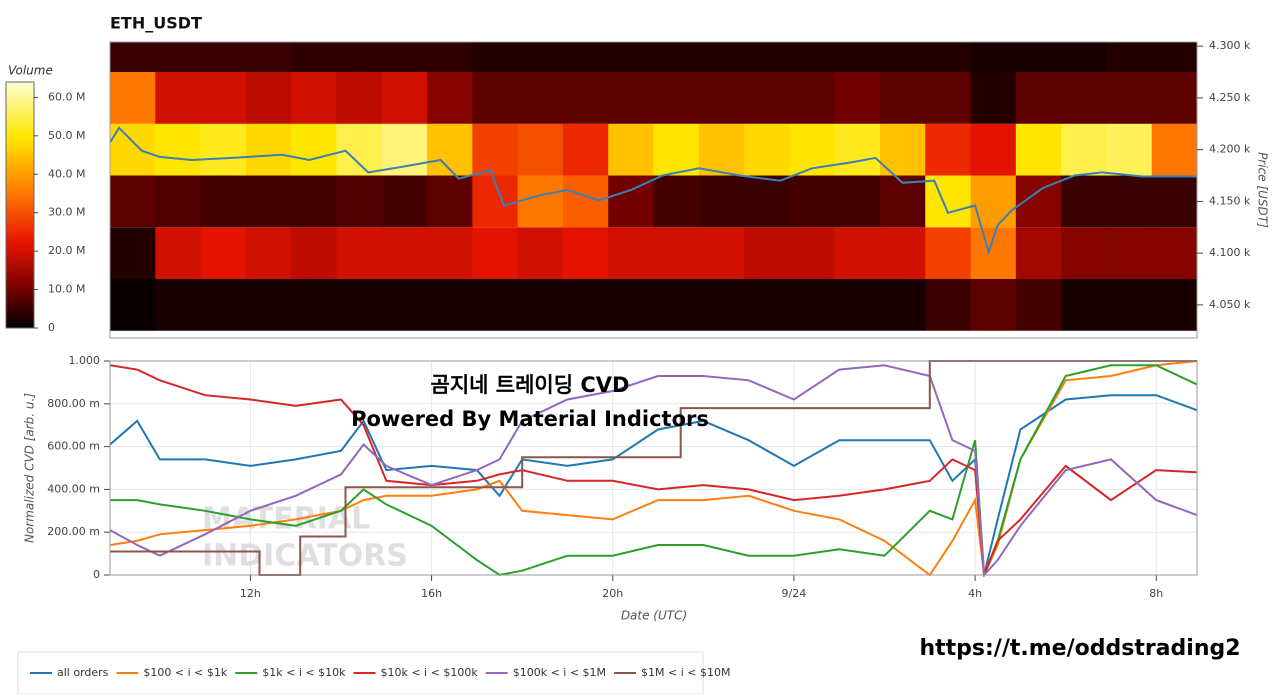 The image size is (1280, 698). What do you see at coordinates (305, 556) in the screenshot?
I see `watermark: INDICATORS` at bounding box center [305, 556].